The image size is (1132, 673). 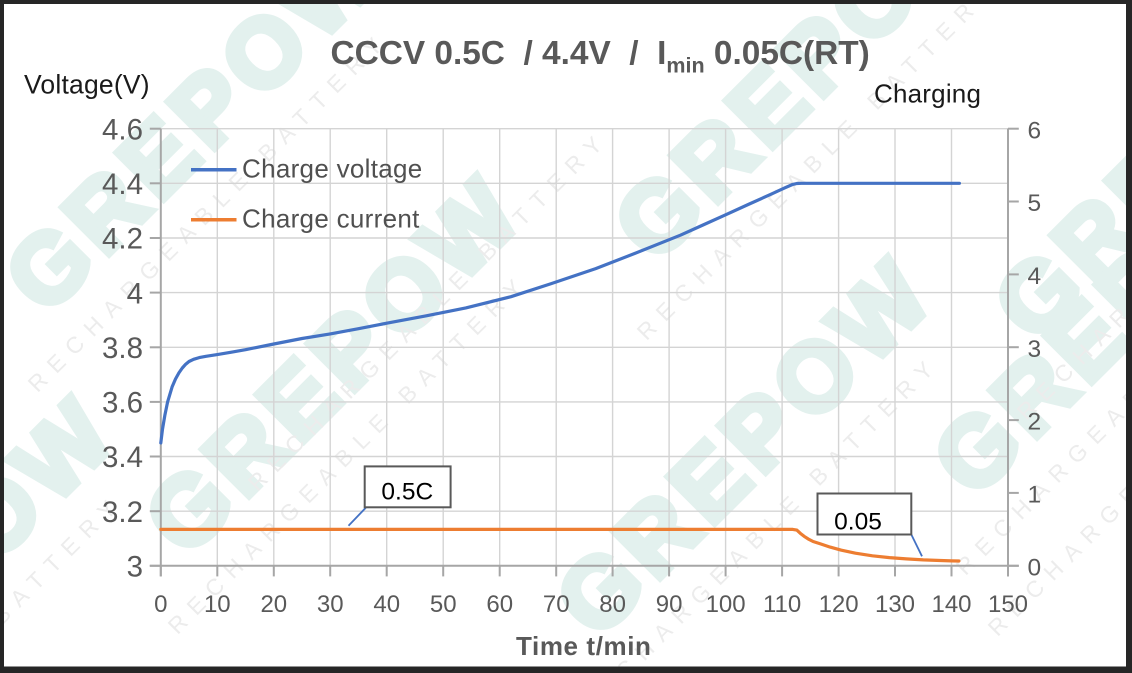 I want to click on svg-text: 50, so click(x=443, y=604).